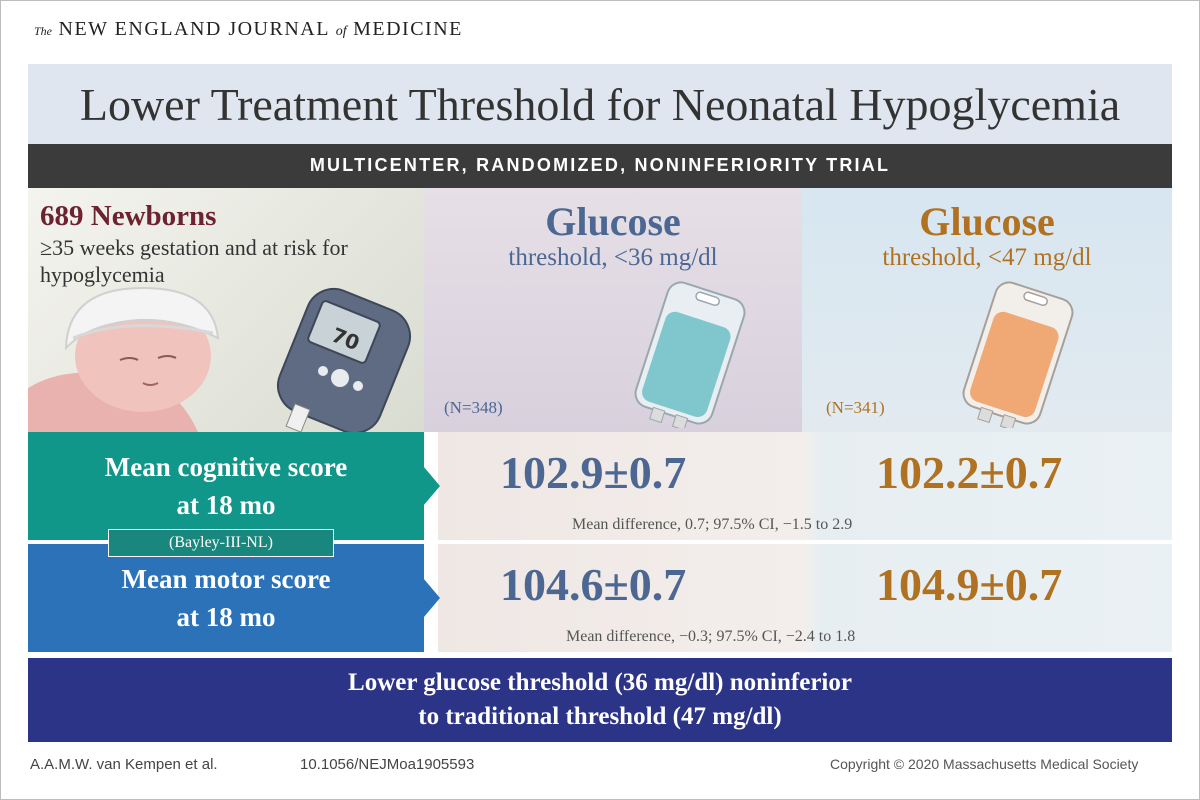 This screenshot has width=1200, height=800. I want to click on group-low-n: (N=348), so click(473, 407).